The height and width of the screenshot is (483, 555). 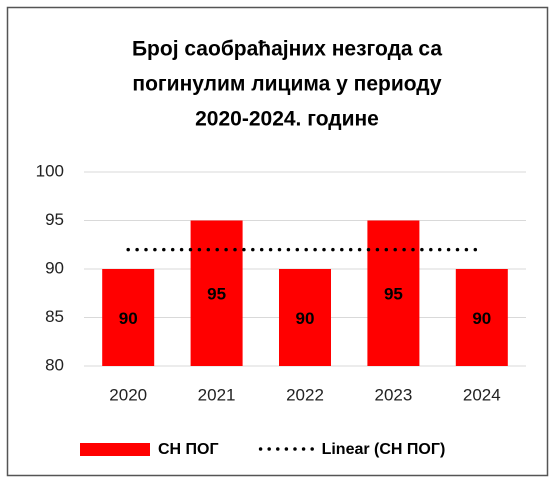 What do you see at coordinates (128, 394) in the screenshot?
I see `x-tick-label: 2020` at bounding box center [128, 394].